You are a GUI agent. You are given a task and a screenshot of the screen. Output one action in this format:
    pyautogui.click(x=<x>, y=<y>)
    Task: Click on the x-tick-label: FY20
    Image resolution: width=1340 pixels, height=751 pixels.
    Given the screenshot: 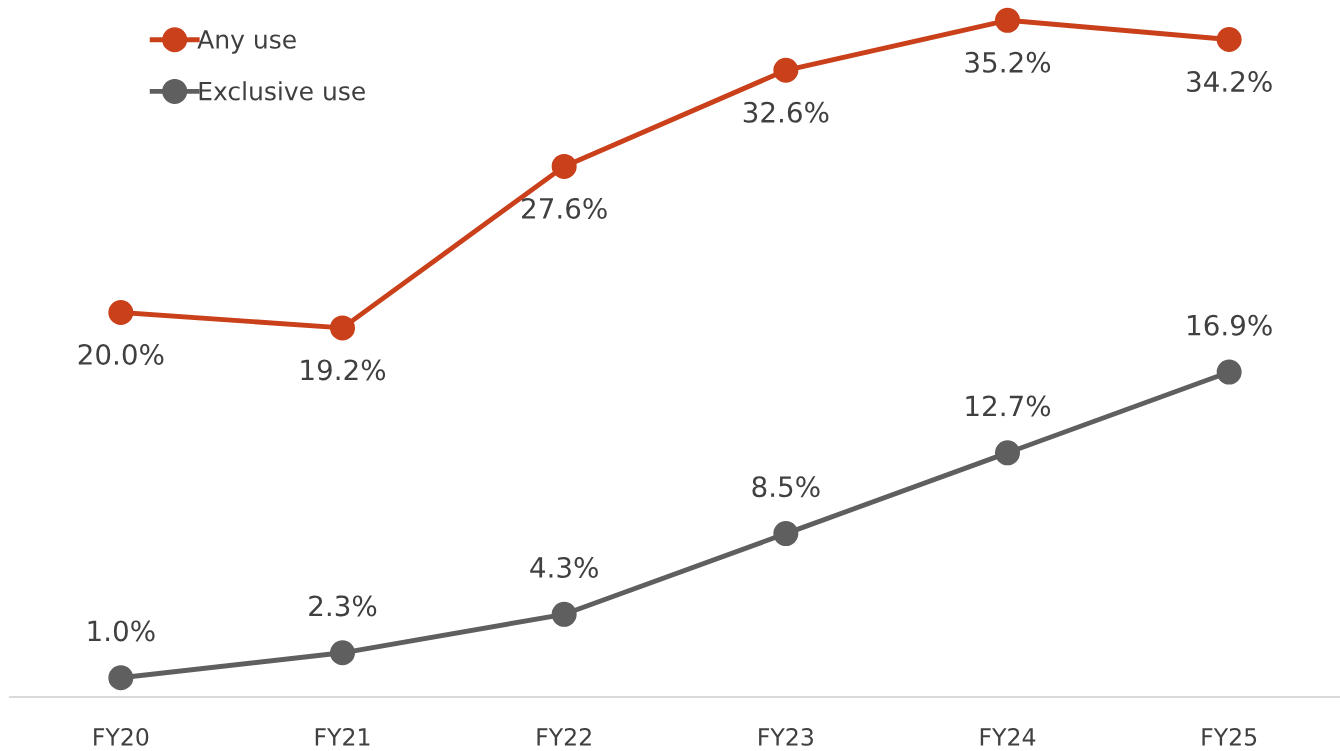 What is the action you would take?
    pyautogui.click(x=121, y=736)
    